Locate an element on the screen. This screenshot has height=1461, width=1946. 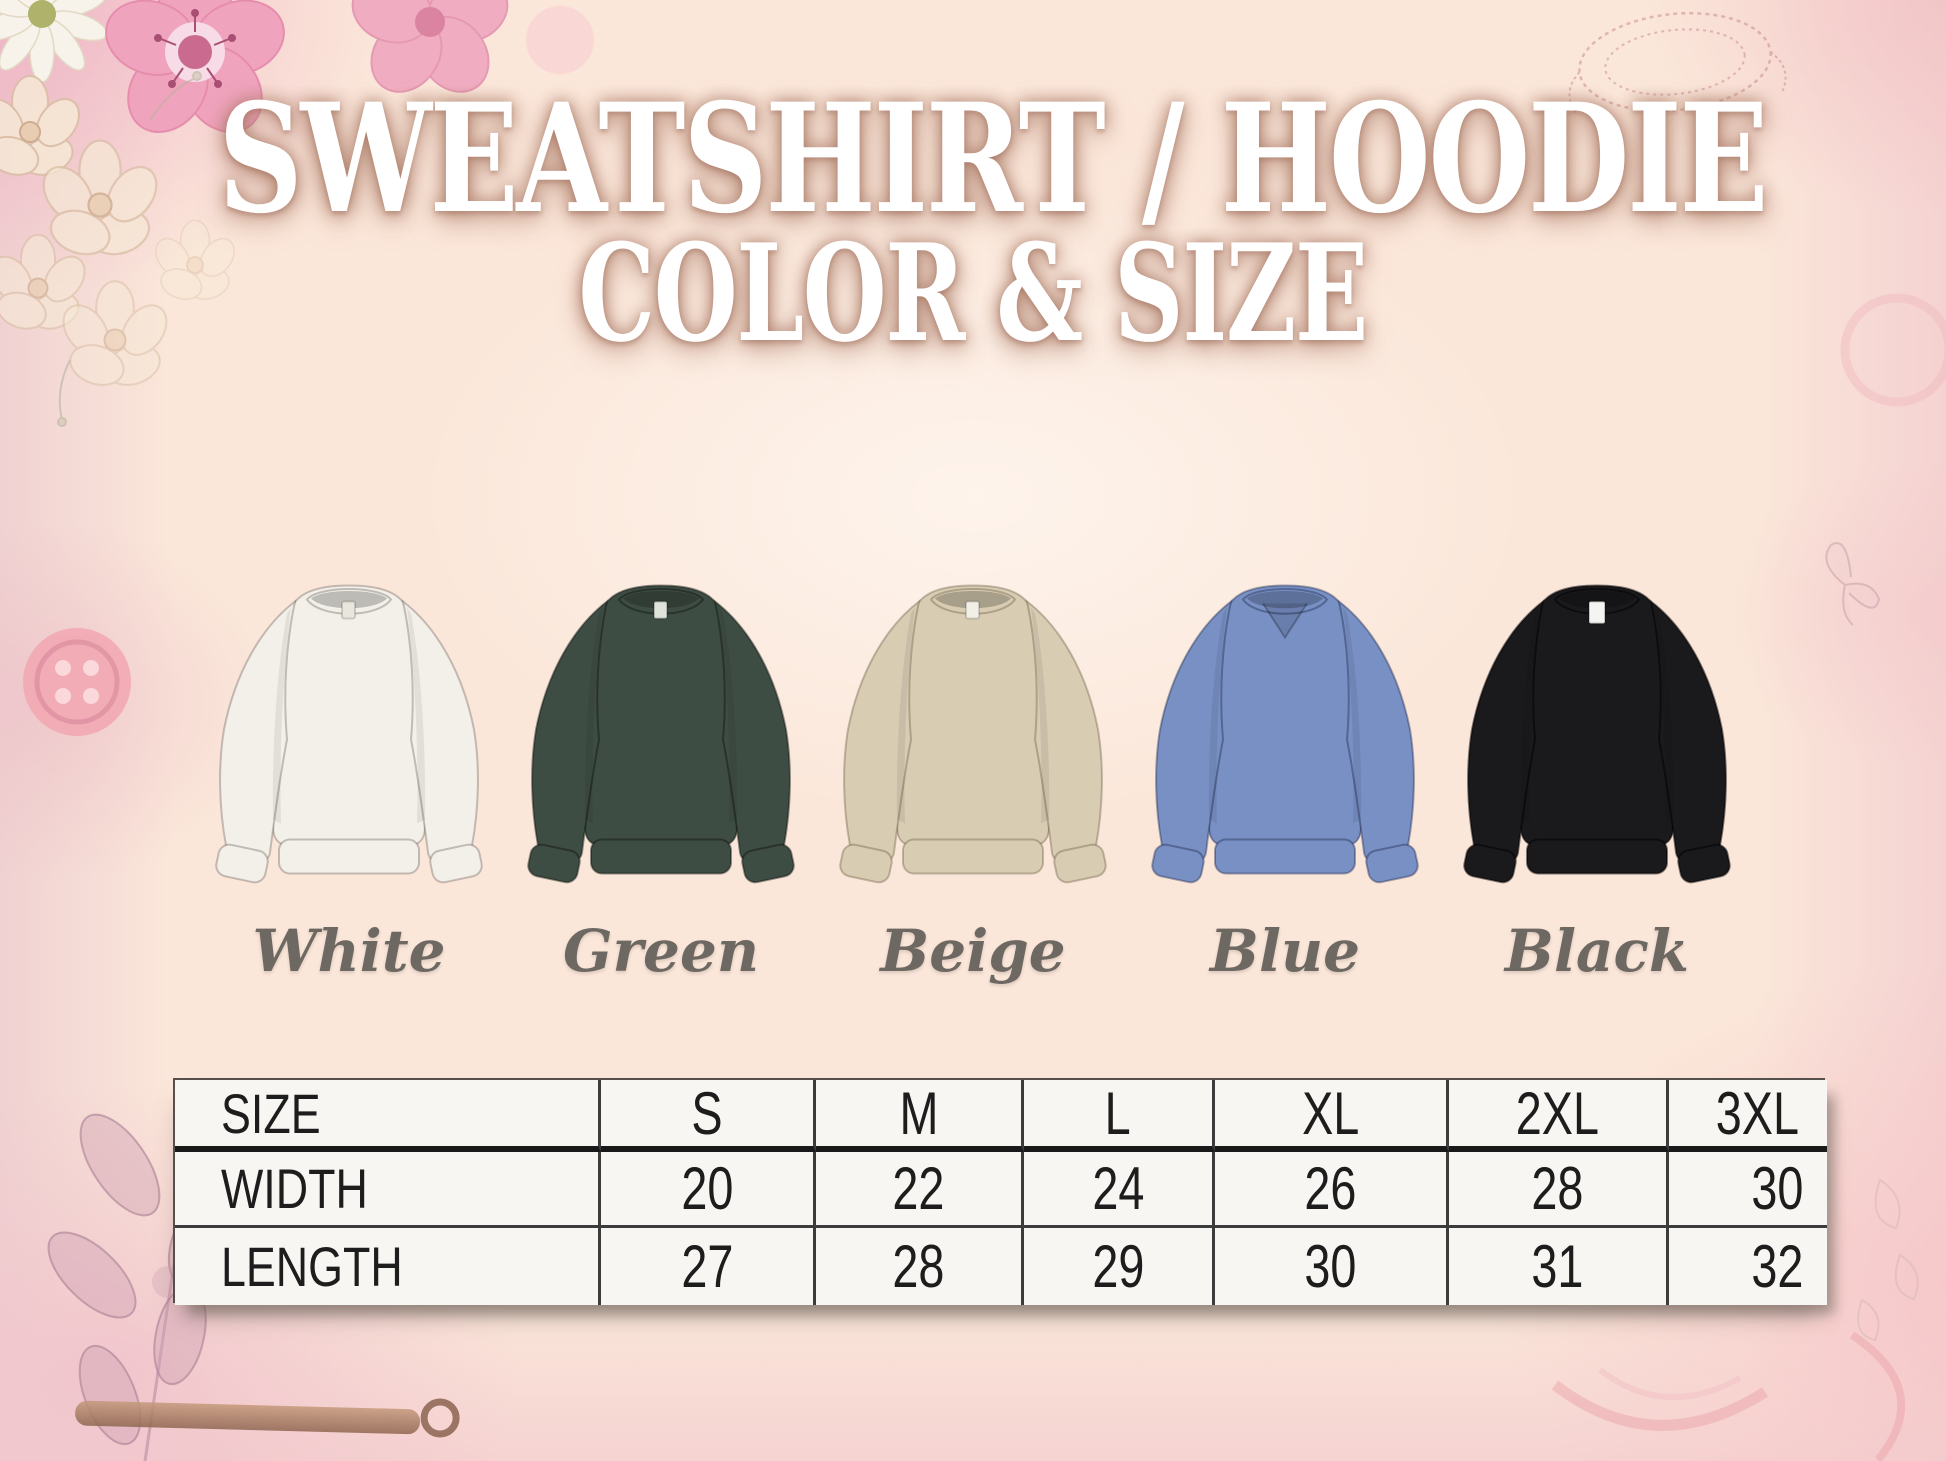
size-chart-length-s: 27 is located at coordinates (708, 1266).